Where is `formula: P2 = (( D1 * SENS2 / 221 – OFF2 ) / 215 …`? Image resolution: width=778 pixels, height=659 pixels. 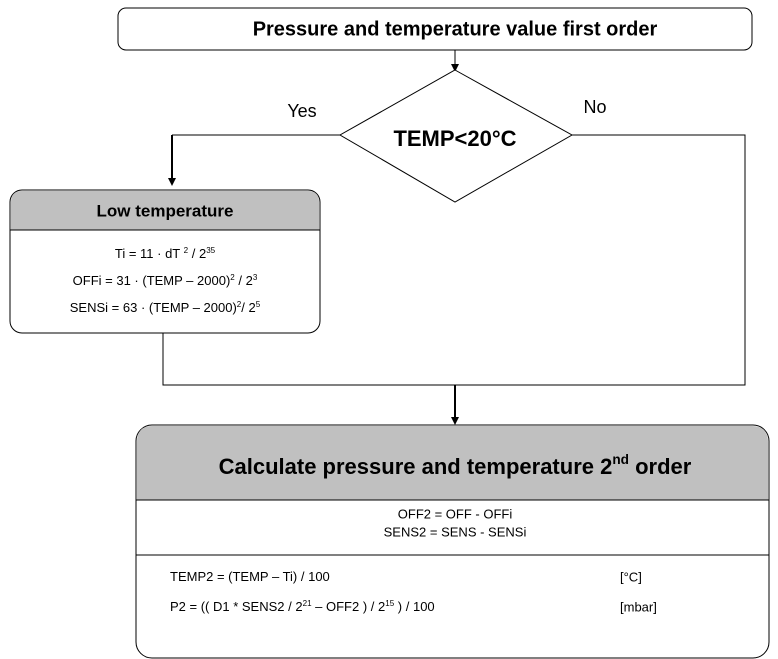
formula: P2 = (( D1 * SENS2 / 221 – OFF2 ) / 215 … is located at coordinates (302, 607).